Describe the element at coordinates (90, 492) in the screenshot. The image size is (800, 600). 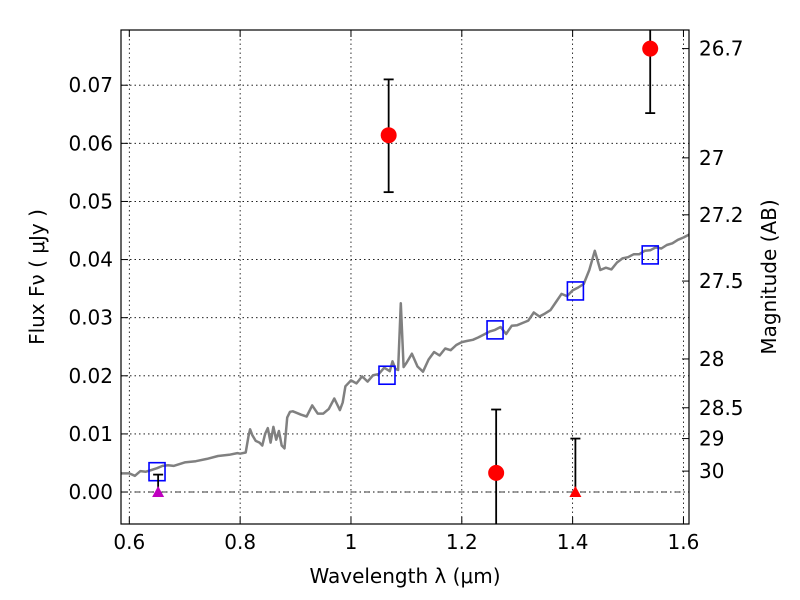
I see `y-tick-label: 0.00` at that location.